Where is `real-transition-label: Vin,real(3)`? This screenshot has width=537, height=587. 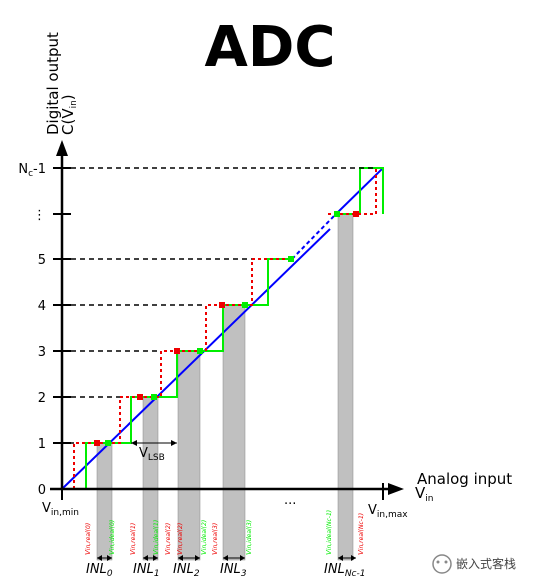
real-transition-label: Vin,real(3) is located at coordinates (215, 539).